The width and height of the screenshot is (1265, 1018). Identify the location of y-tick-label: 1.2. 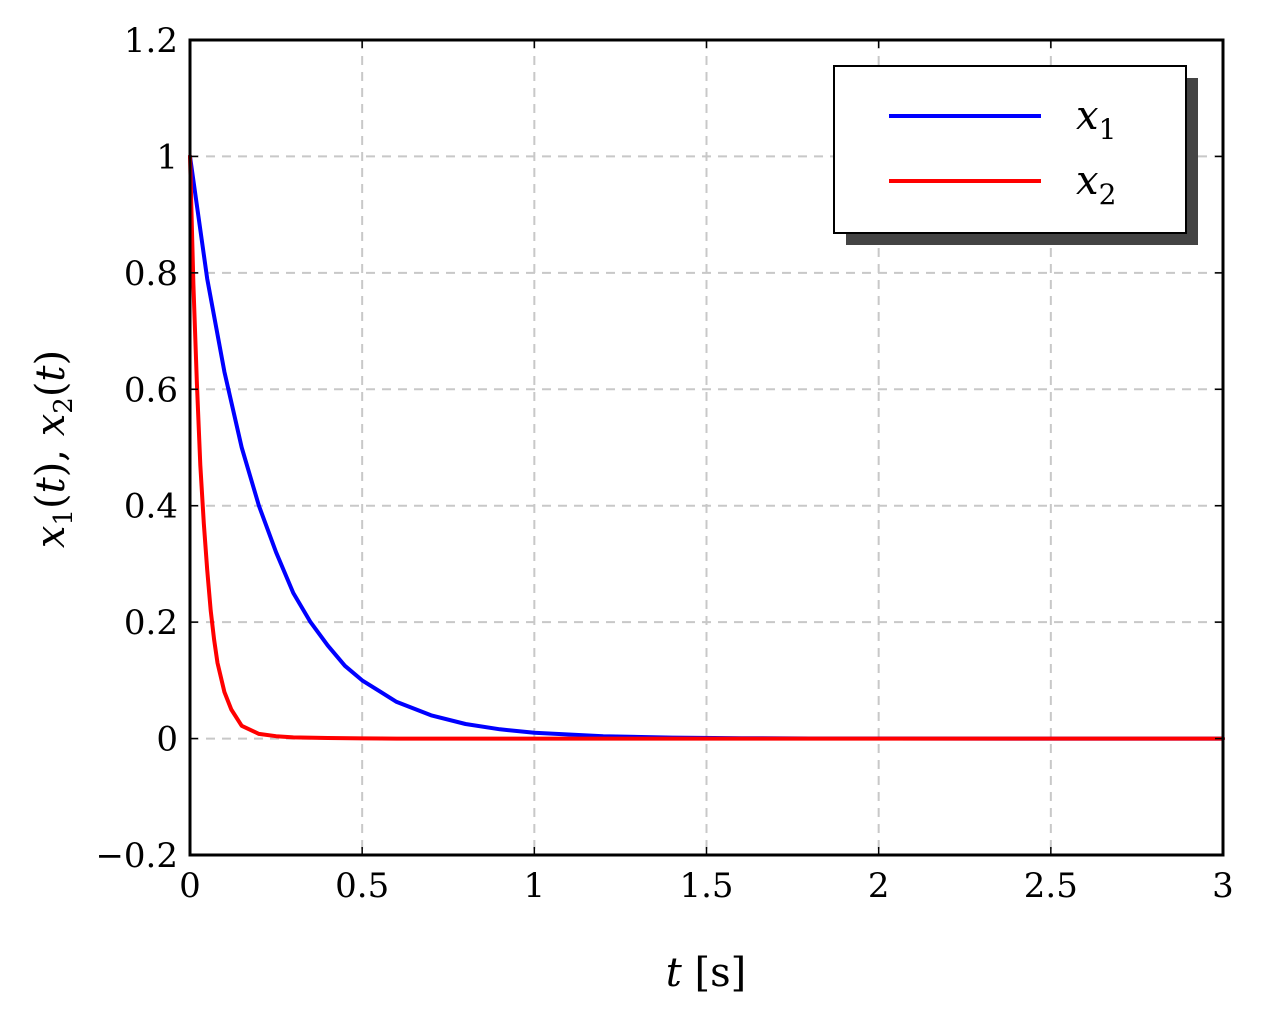
(151, 41).